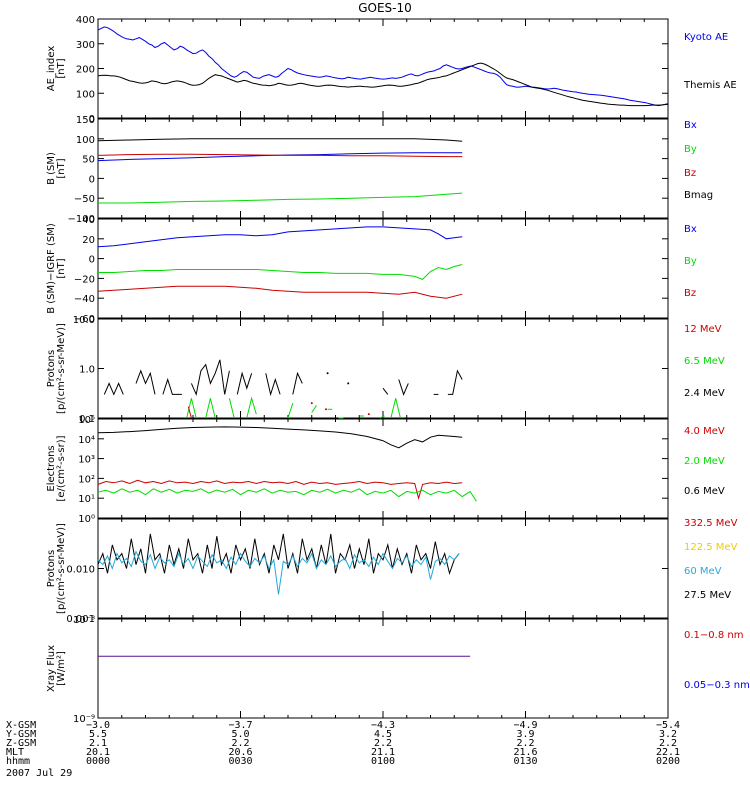 The height and width of the screenshot is (800, 750). What do you see at coordinates (51, 368) in the screenshot?
I see `y-axis-label: Protons` at bounding box center [51, 368].